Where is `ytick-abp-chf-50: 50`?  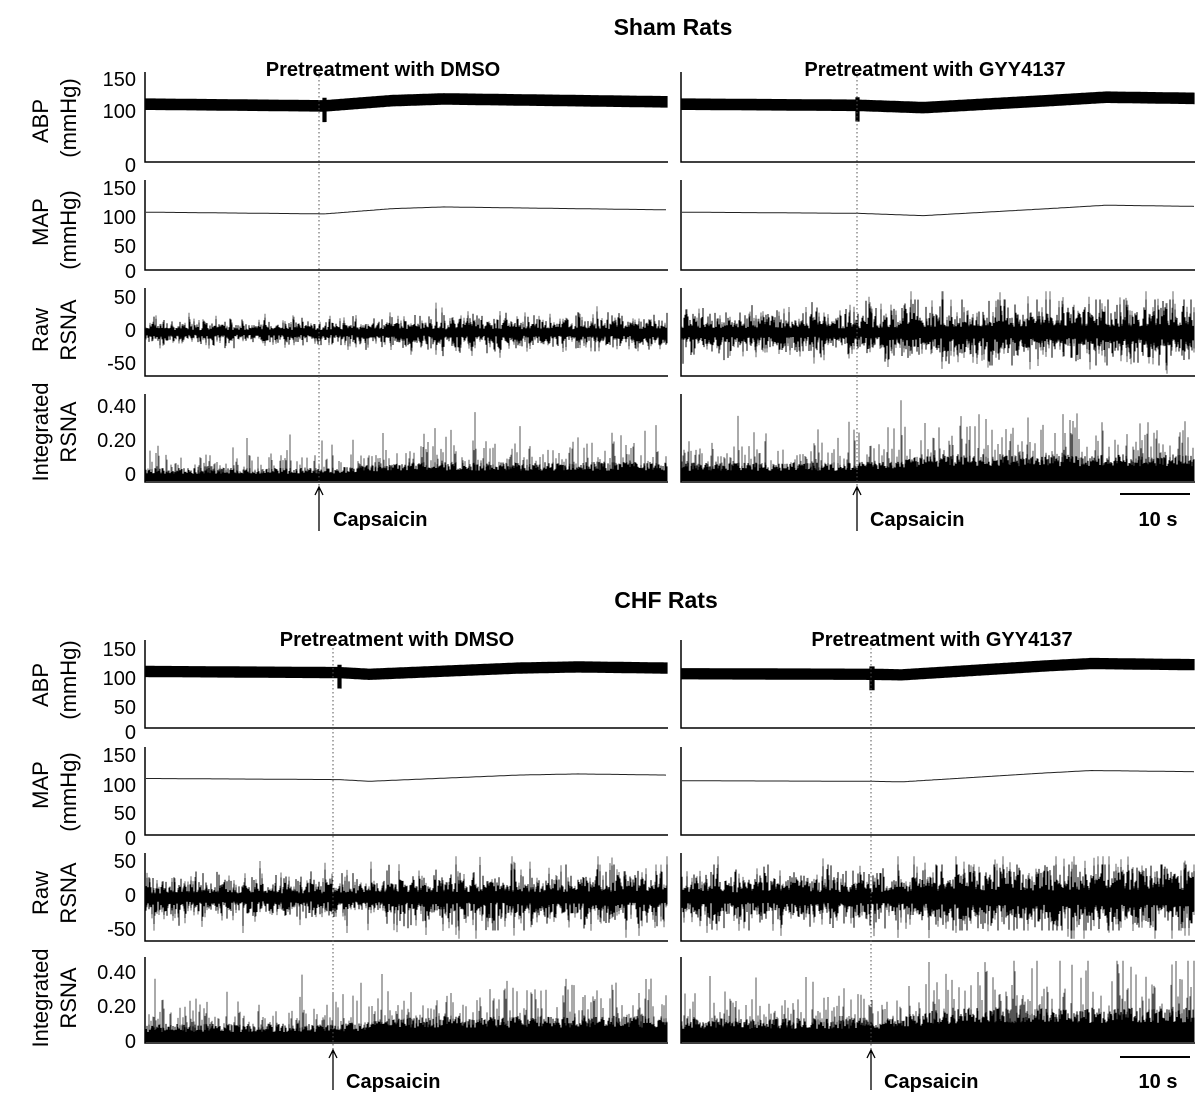 ytick-abp-chf-50: 50 is located at coordinates (125, 708).